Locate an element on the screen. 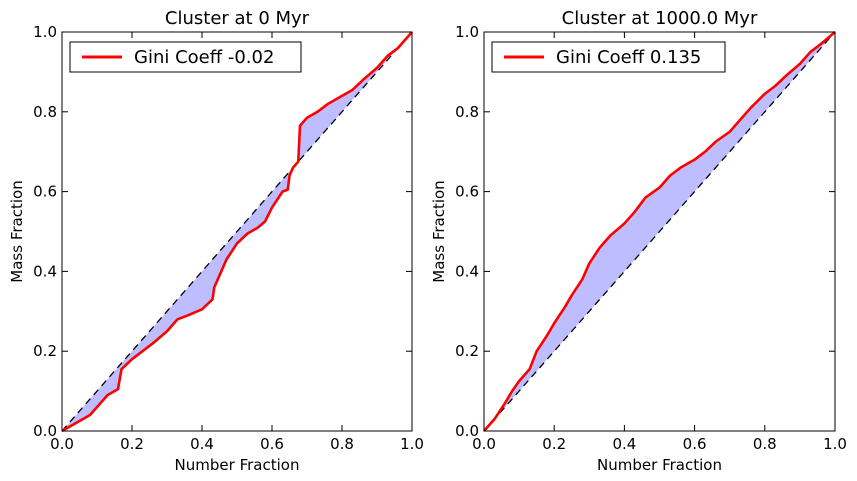 The height and width of the screenshot is (481, 857). legend-label: Gini Coeff 0.135 is located at coordinates (628, 57).